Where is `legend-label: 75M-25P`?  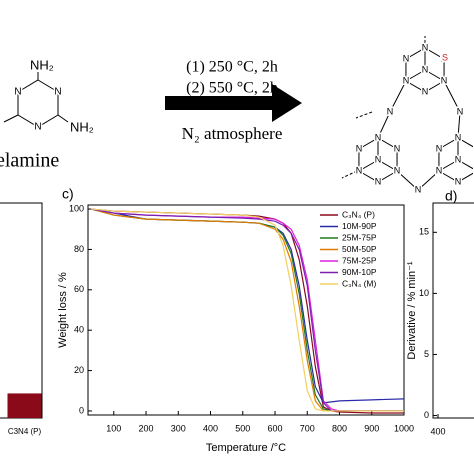
legend-label: 75M-25P is located at coordinates (359, 260).